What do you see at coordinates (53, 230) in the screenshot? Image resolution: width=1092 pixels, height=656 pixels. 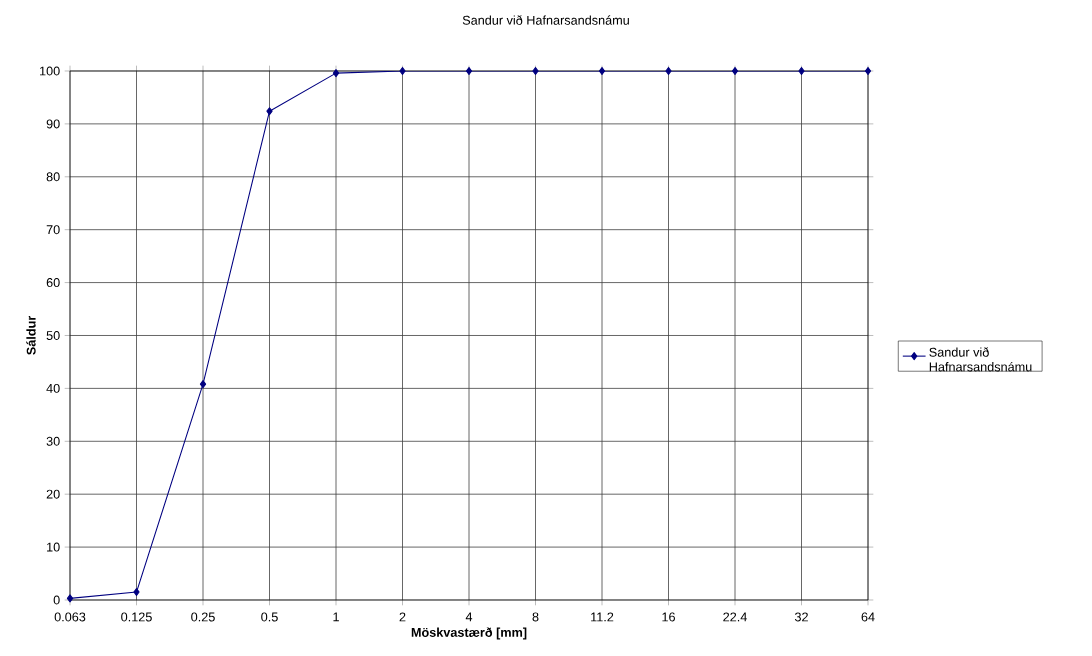 I see `y-tick-label: 70` at bounding box center [53, 230].